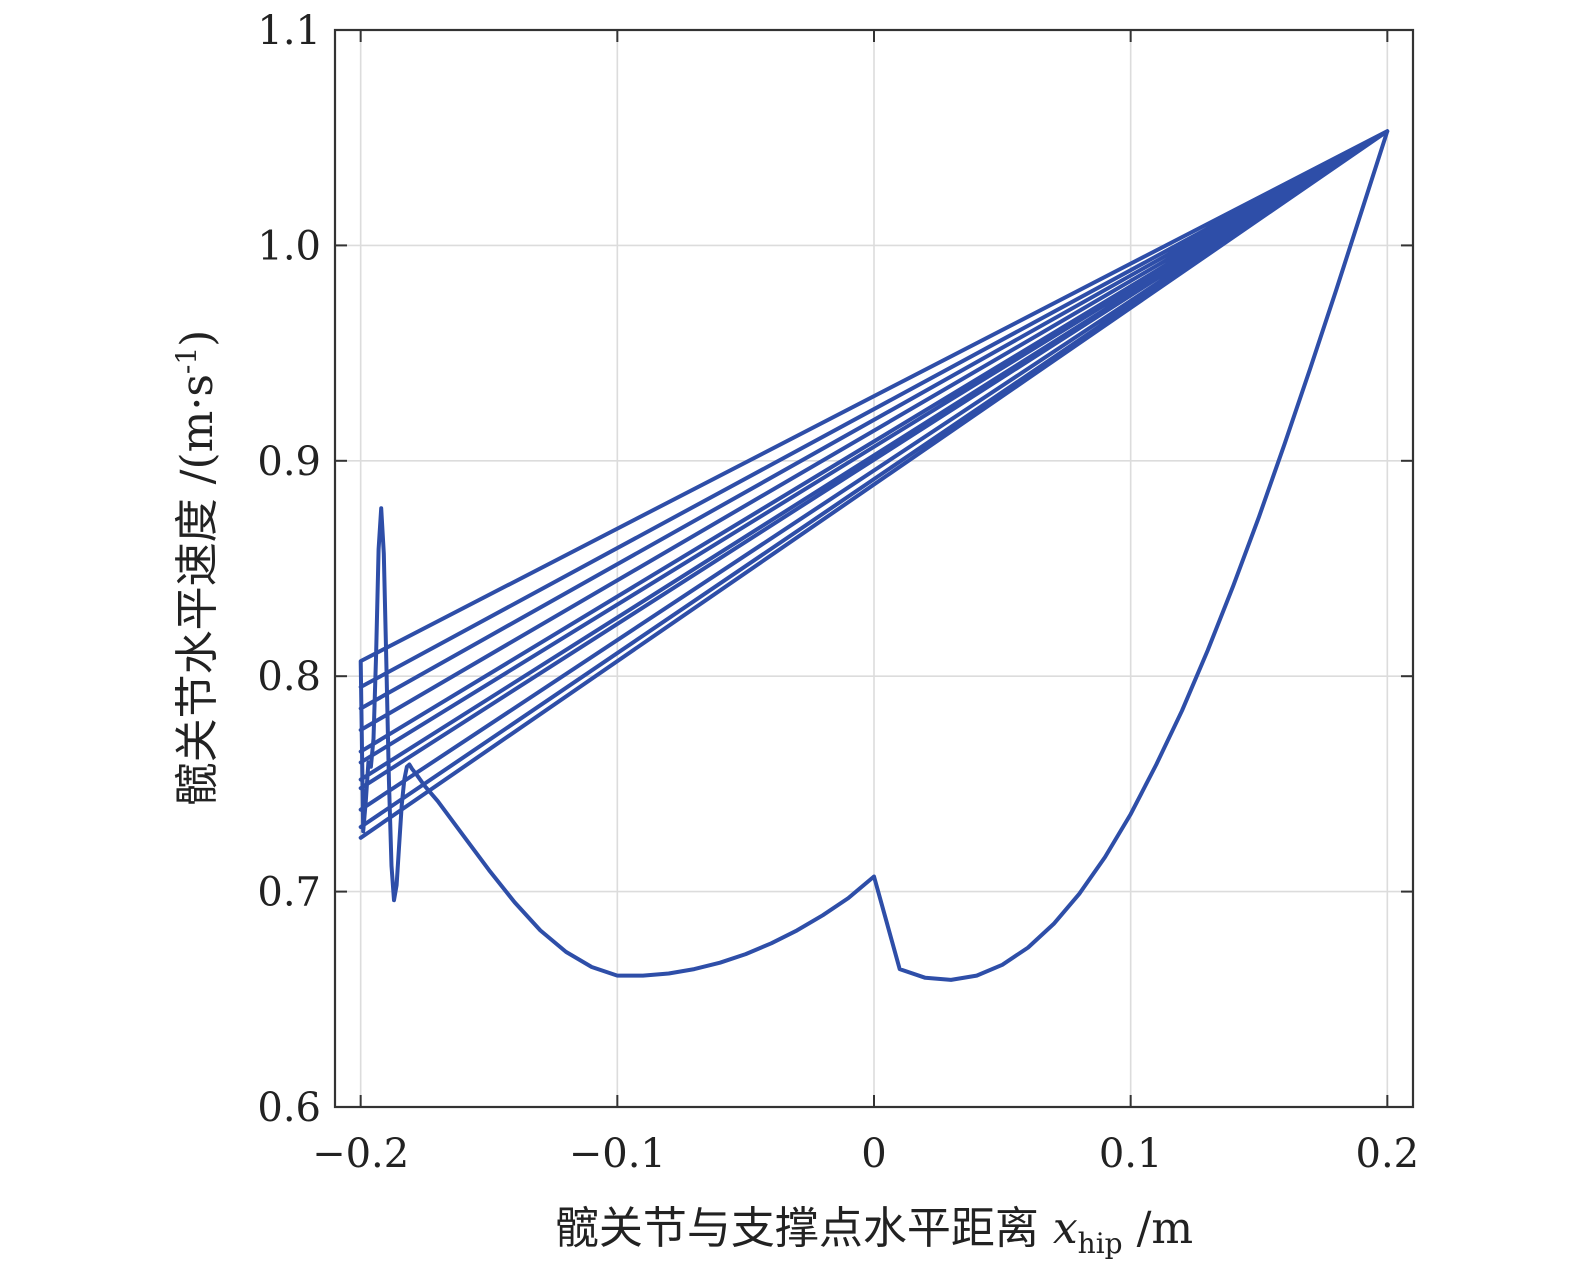 This screenshot has height=1277, width=1575. I want to click on x-tick-label: 0, so click(873, 1154).